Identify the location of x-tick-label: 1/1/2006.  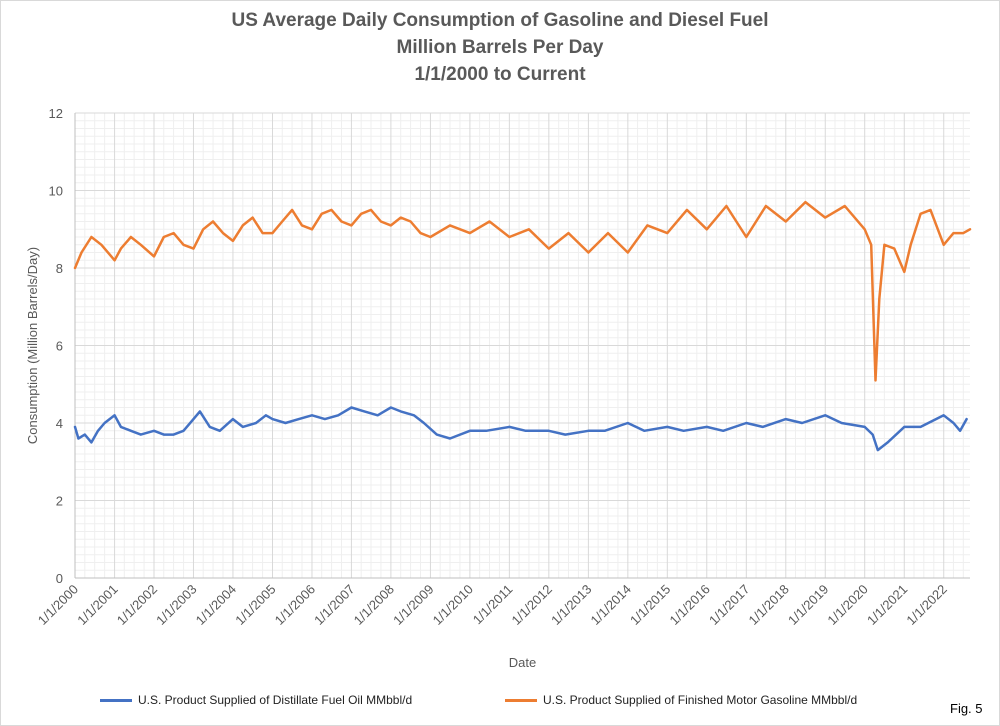
(295, 605).